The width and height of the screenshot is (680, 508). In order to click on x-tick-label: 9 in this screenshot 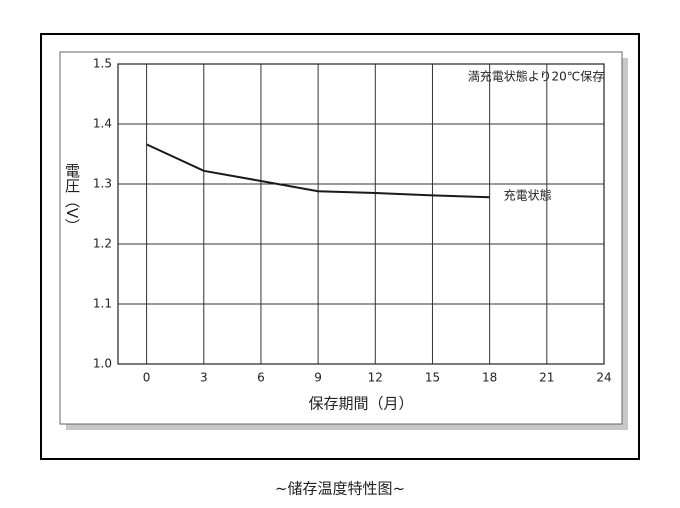, I will do `click(318, 378)`.